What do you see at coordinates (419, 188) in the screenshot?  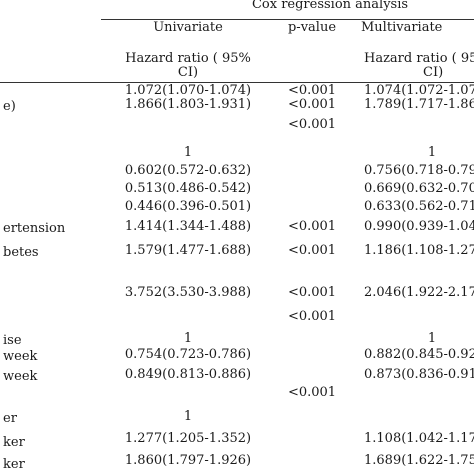 I see `multivariate-hr-cell: 0.669(0.632-0.708)` at bounding box center [419, 188].